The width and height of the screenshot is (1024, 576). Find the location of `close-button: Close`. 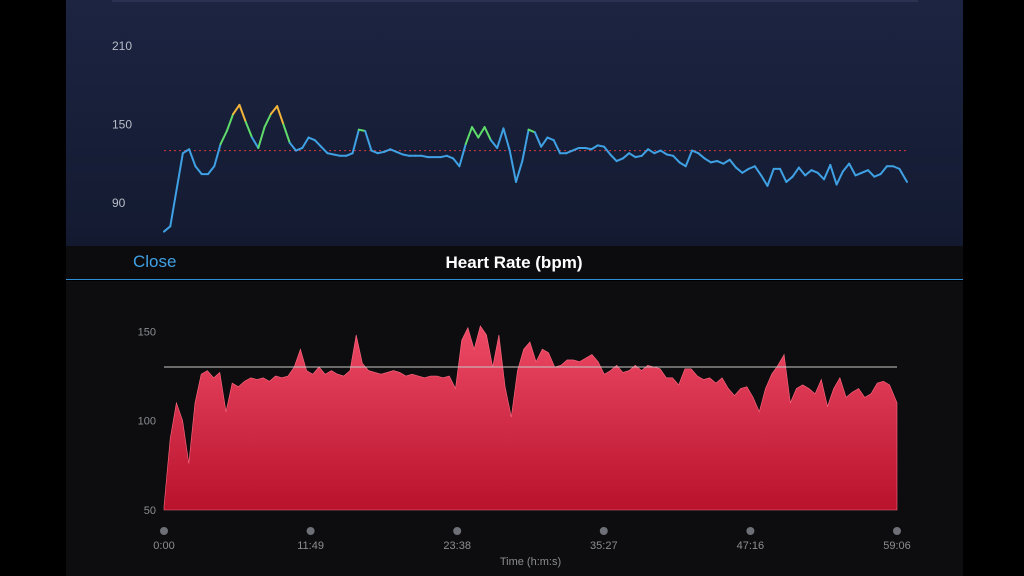

close-button: Close is located at coordinates (155, 261).